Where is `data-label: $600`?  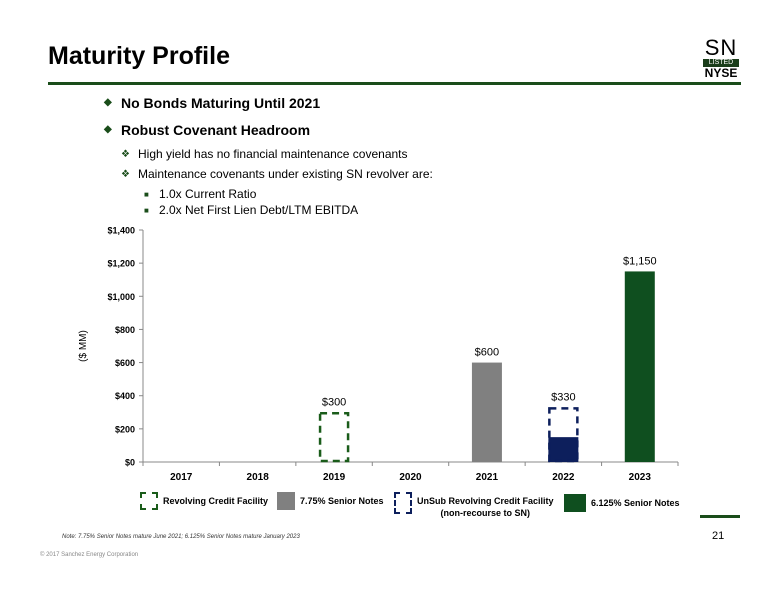
data-label: $600 is located at coordinates (487, 353).